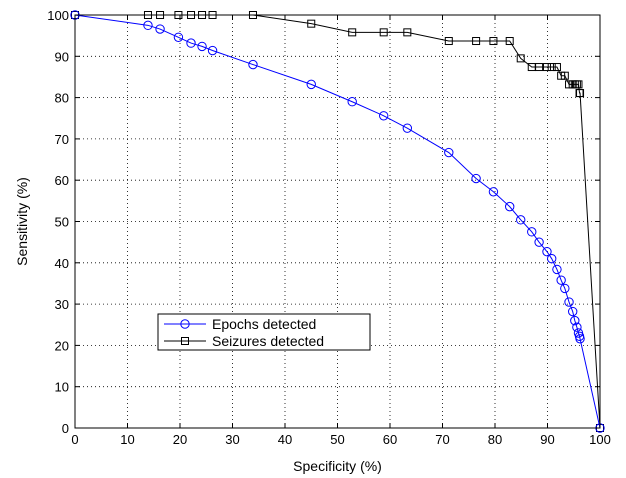 Image resolution: width=626 pixels, height=478 pixels. I want to click on legend-box, so click(264, 332).